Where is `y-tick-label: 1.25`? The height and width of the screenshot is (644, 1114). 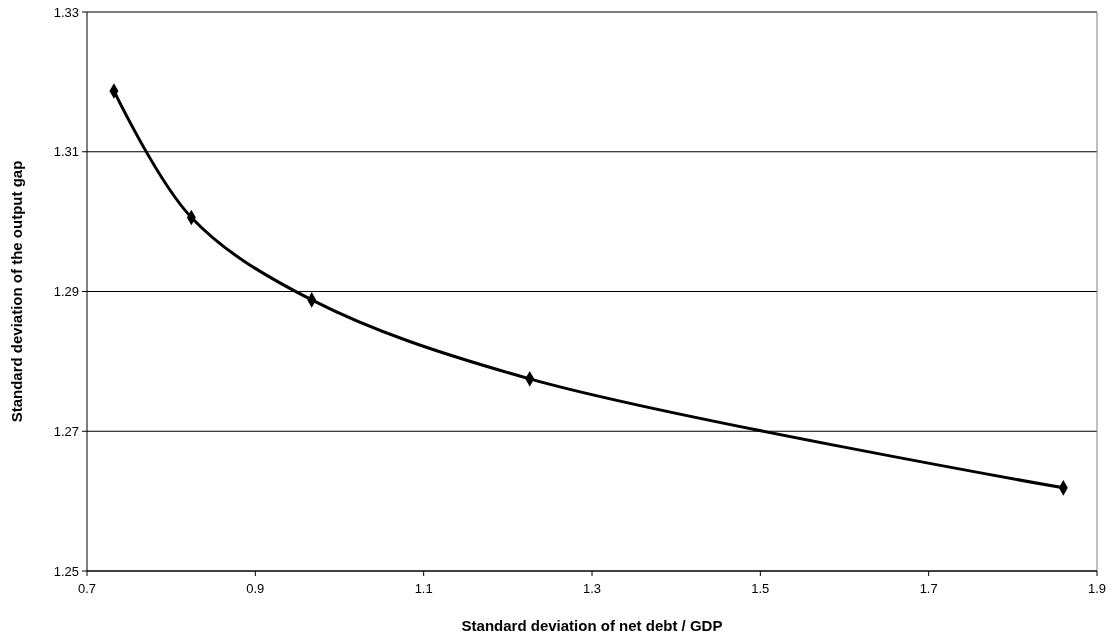 y-tick-label: 1.25 is located at coordinates (66, 571).